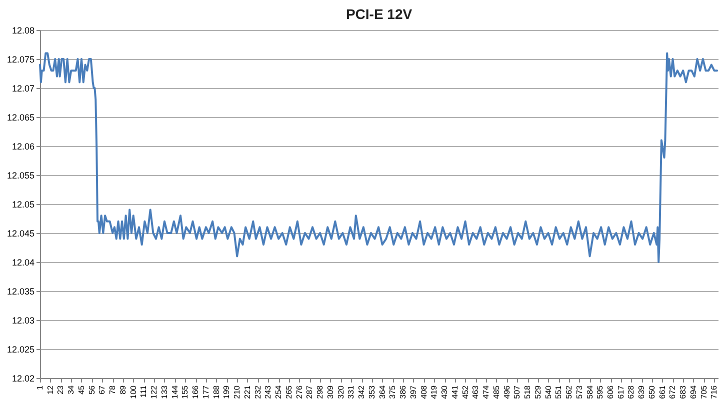 The height and width of the screenshot is (405, 728). What do you see at coordinates (309, 391) in the screenshot?
I see `x-tick-label: 287` at bounding box center [309, 391].